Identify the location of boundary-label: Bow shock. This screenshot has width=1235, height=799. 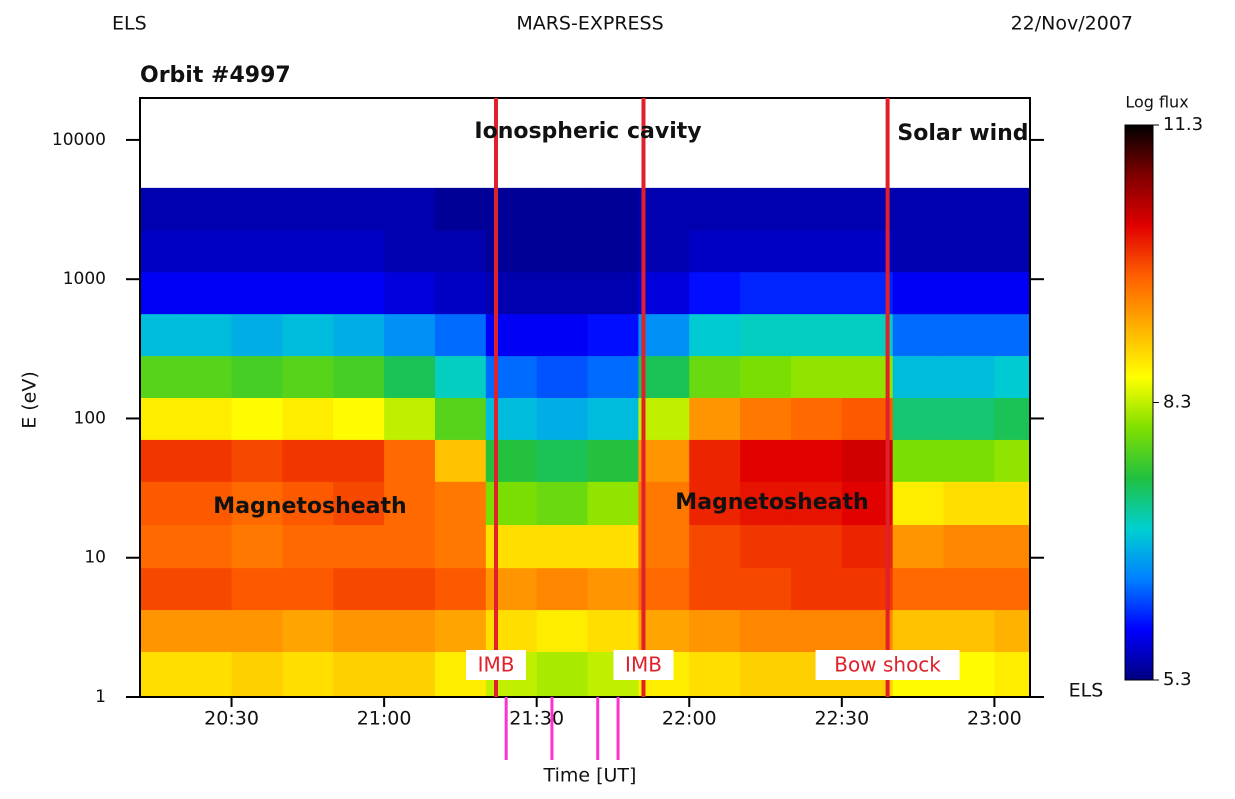
(887, 665).